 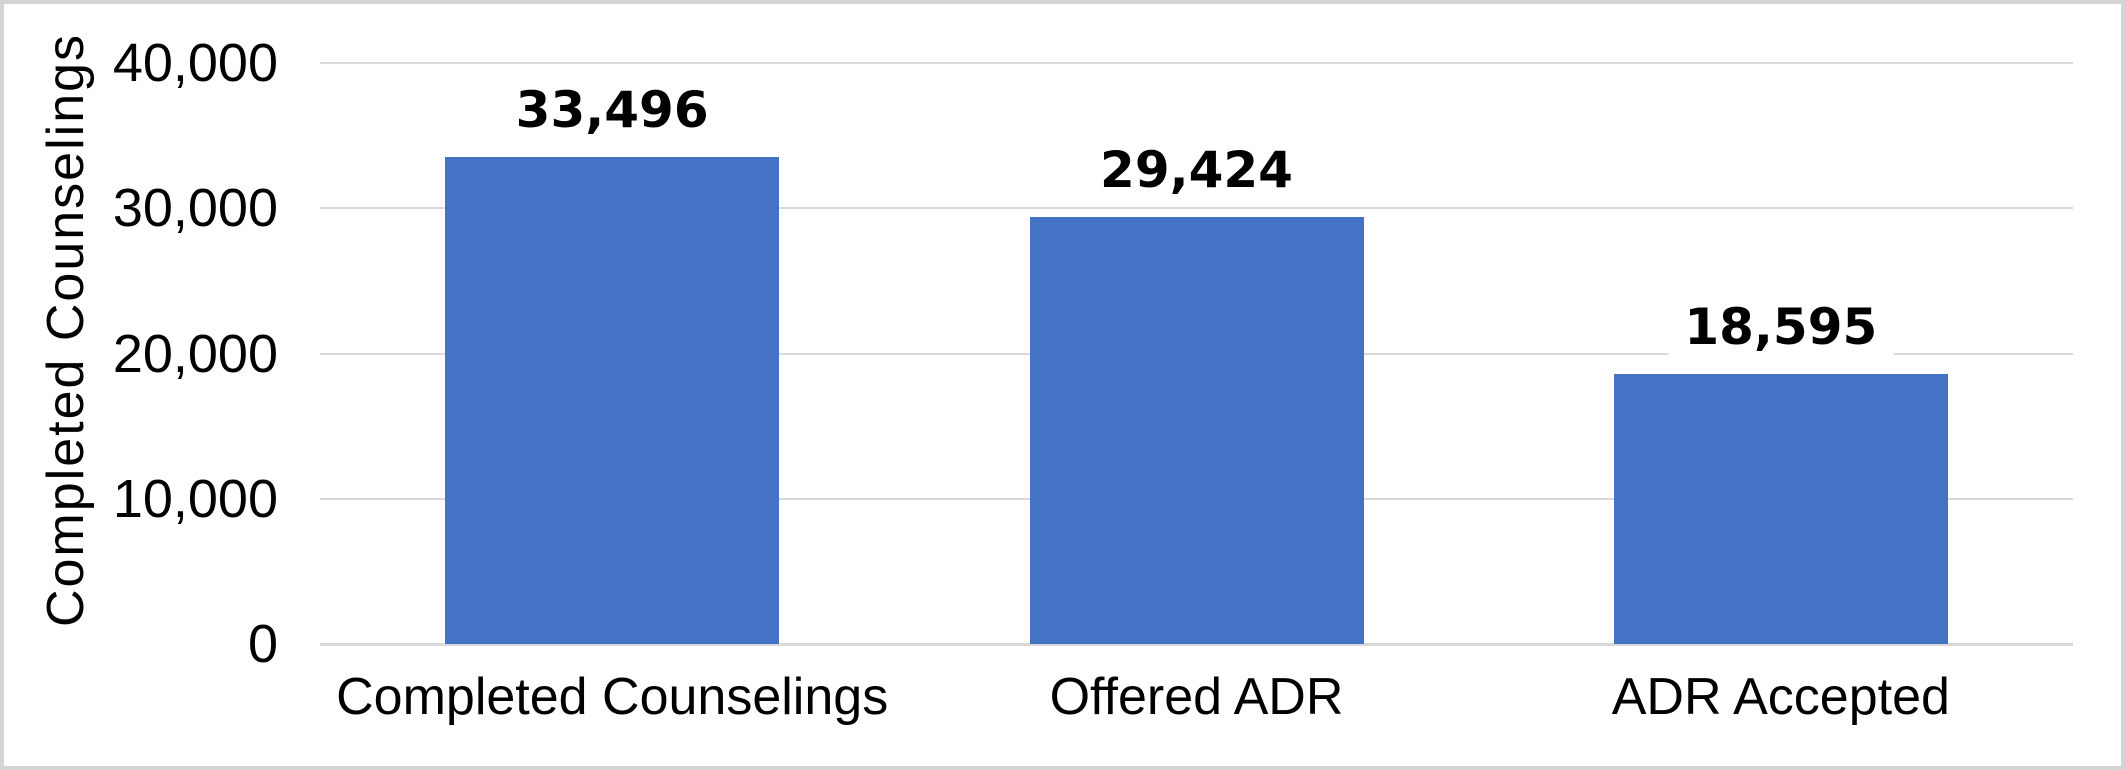 What do you see at coordinates (1781, 326) in the screenshot?
I see `bar-value-label: 18,595` at bounding box center [1781, 326].